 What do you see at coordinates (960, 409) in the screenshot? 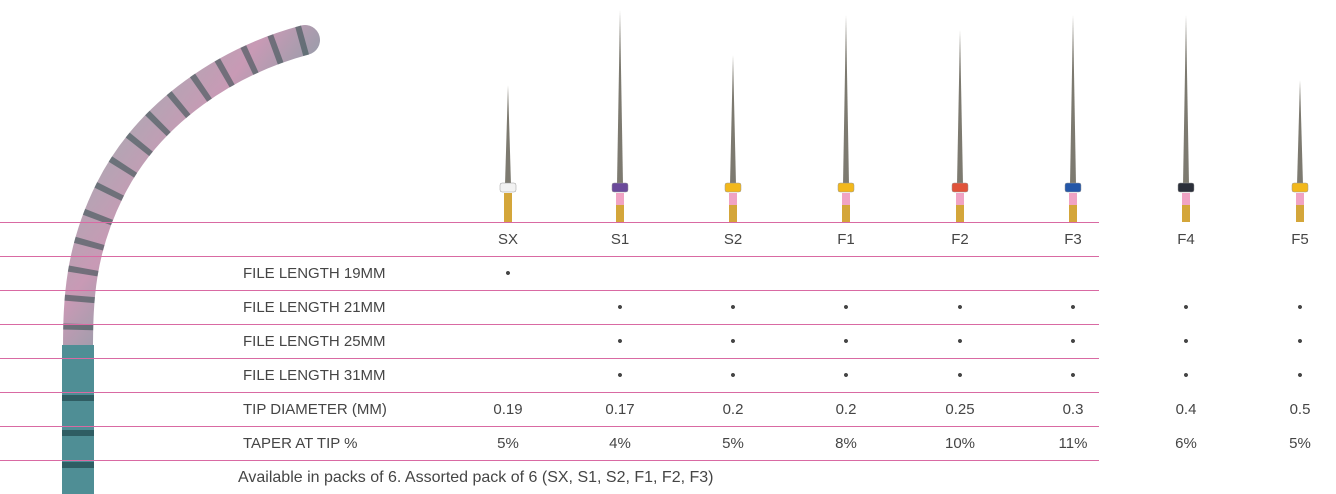
I see `cell: 0.25` at bounding box center [960, 409].